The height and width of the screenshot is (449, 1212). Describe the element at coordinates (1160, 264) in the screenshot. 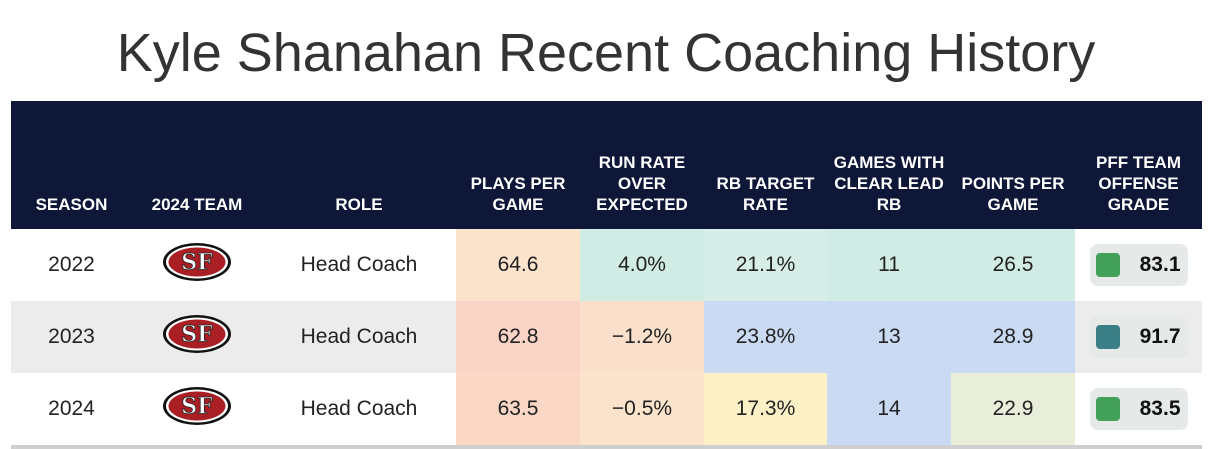

I see `grade-value: 83.1` at that location.